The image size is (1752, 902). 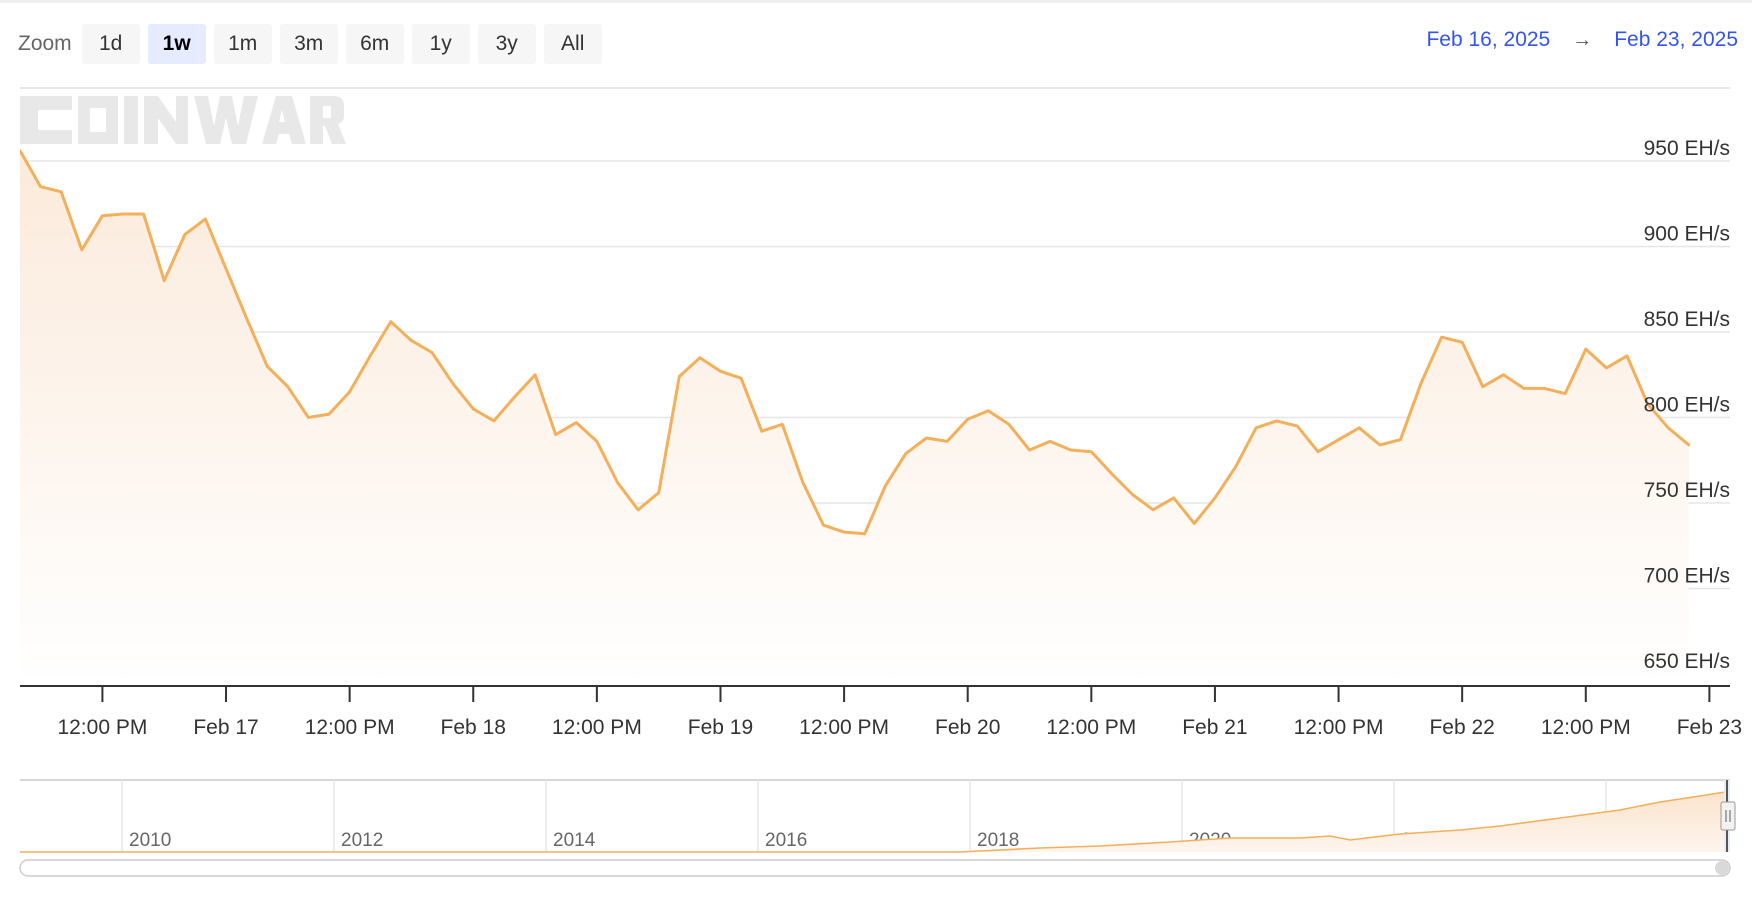 I want to click on x-tick-label: Feb 17, so click(x=225, y=727).